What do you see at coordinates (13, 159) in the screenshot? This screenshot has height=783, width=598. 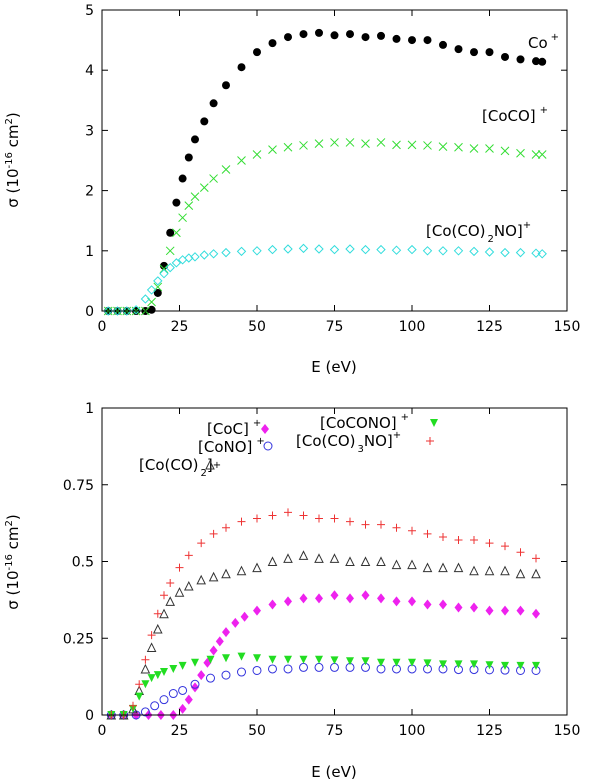 I see `y-axis-label-top: σ (10-16 cm2)` at bounding box center [13, 159].